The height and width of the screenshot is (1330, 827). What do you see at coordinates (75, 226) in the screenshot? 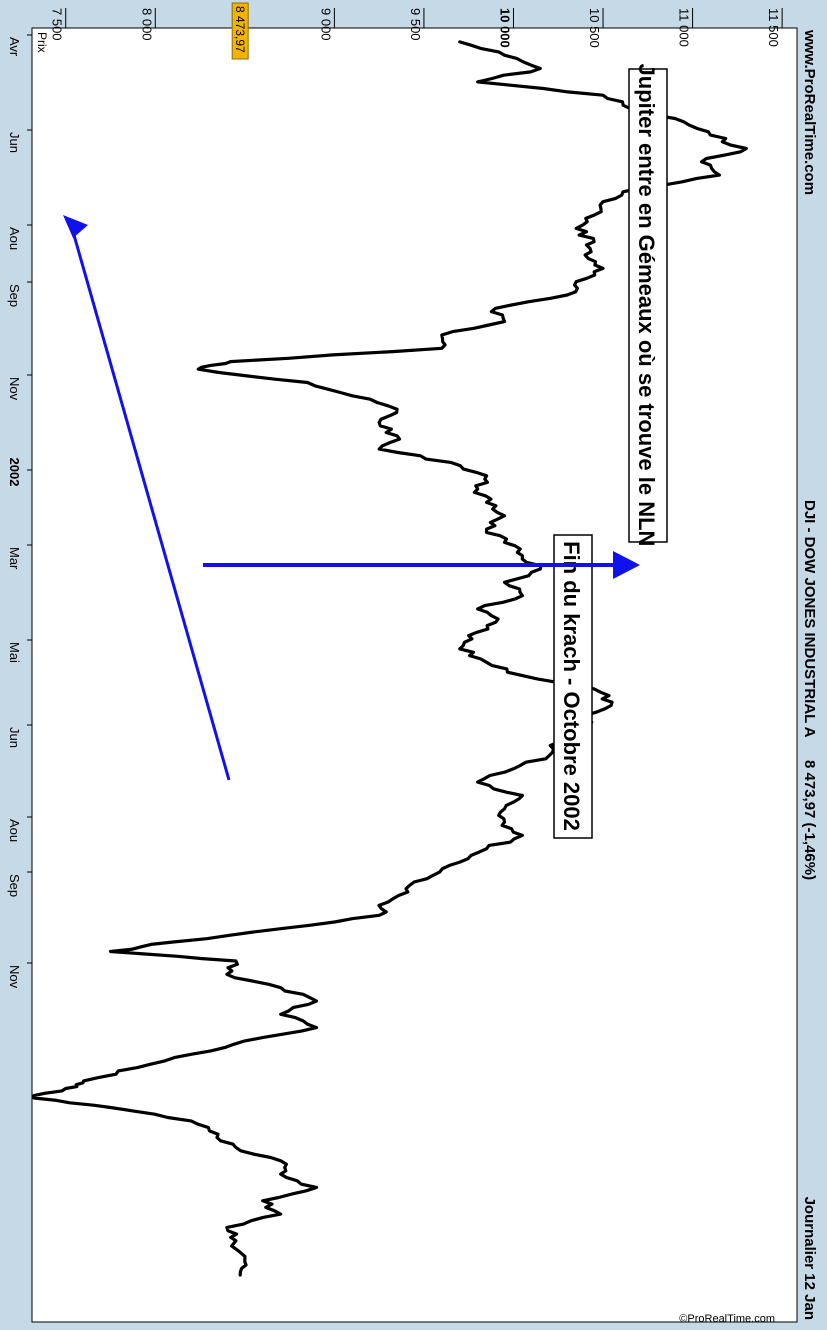
I see `arrow-krach-head` at bounding box center [75, 226].